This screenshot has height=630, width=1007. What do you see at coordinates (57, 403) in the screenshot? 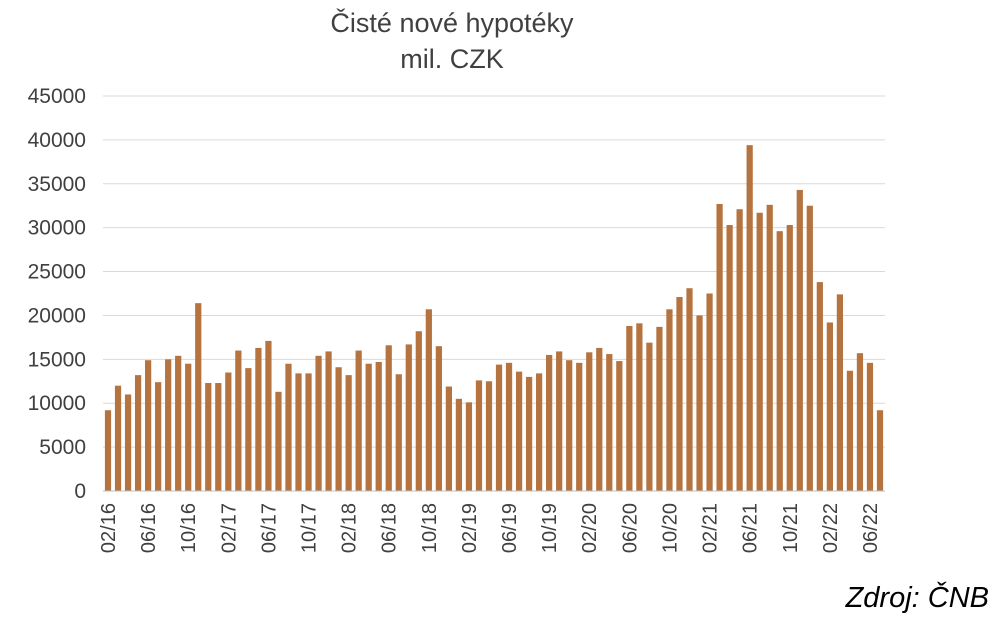
I see `y-tick-label: 10000` at bounding box center [57, 403].